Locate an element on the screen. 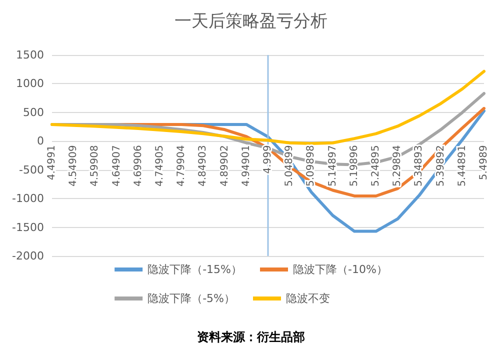  x-tick-label: 4.74905 is located at coordinates (160, 165).